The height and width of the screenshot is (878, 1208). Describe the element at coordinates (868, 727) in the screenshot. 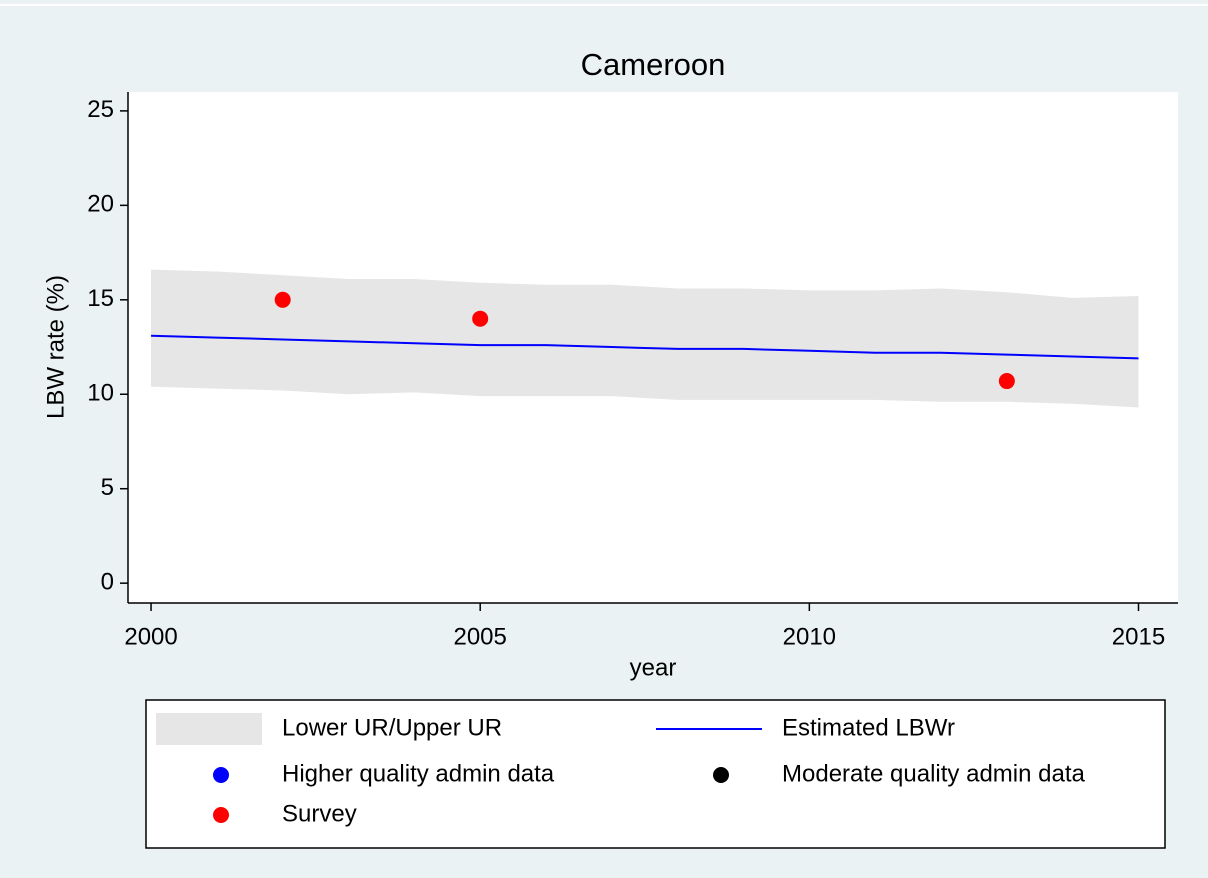

I see `legend-label: Estimated LBWr` at that location.